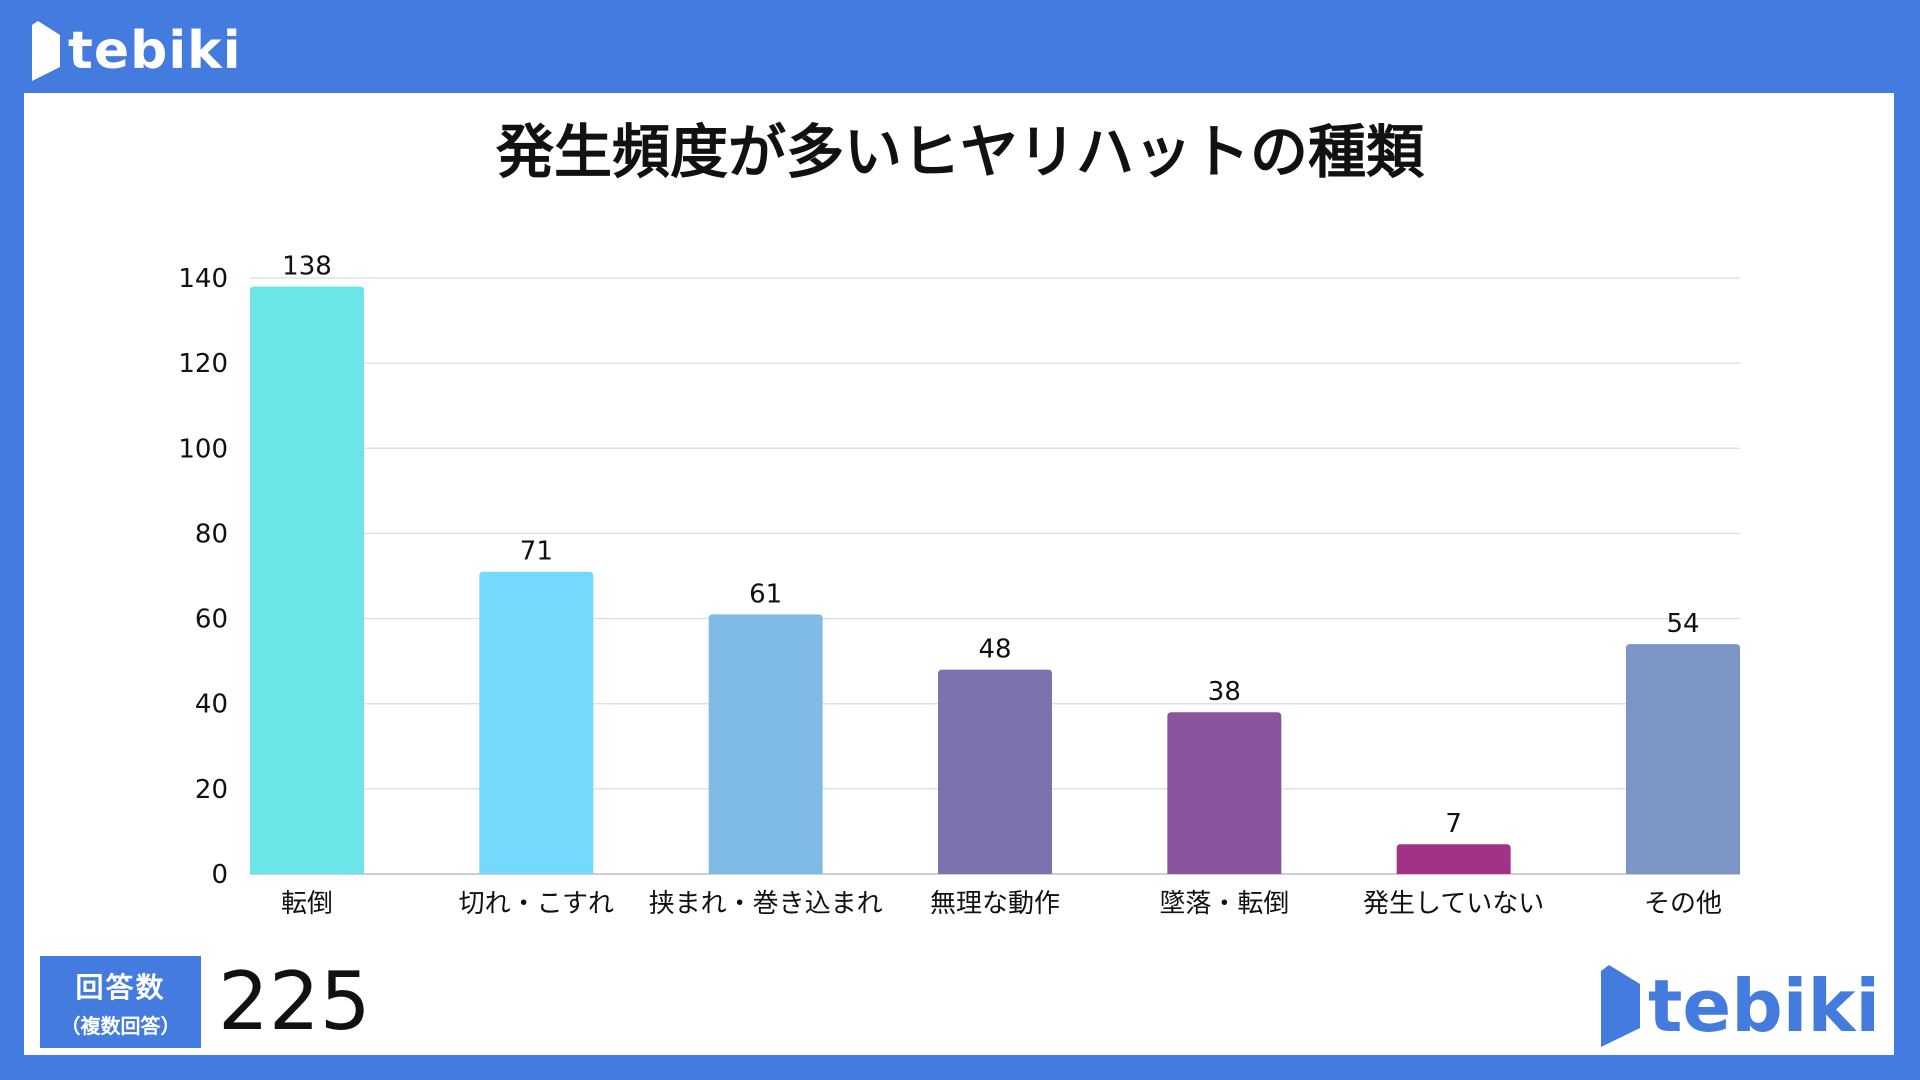  Describe the element at coordinates (1683, 904) in the screenshot. I see `x-tick-label: その他` at that location.